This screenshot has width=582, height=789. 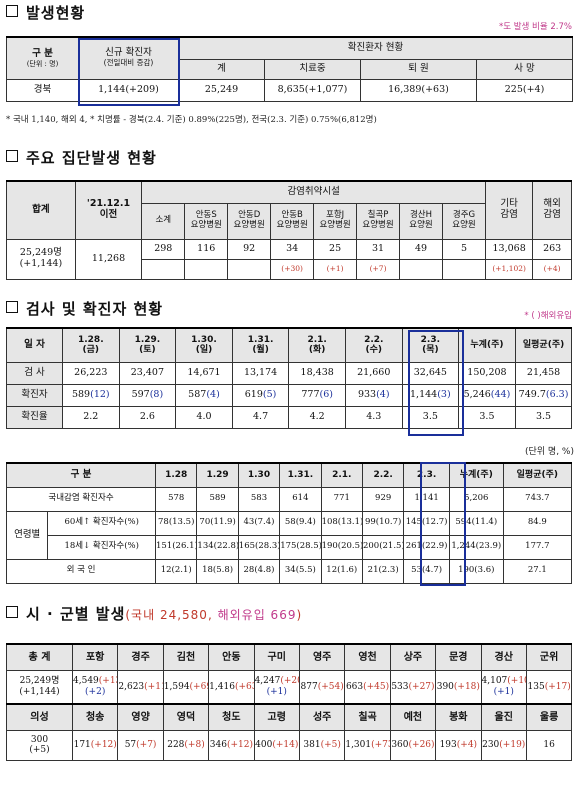 I want to click on cell-0-6: 32,645, so click(x=430, y=373).